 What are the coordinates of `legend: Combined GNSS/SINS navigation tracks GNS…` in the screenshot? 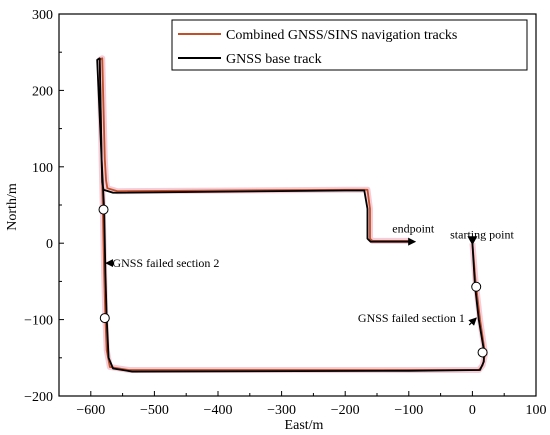 It's located at (349, 45).